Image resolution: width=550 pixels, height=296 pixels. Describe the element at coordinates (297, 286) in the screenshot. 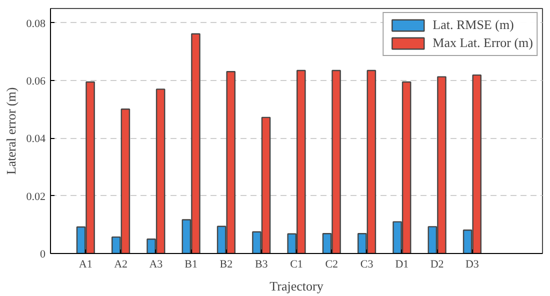

I see `x-axis-title: Trajectory` at that location.